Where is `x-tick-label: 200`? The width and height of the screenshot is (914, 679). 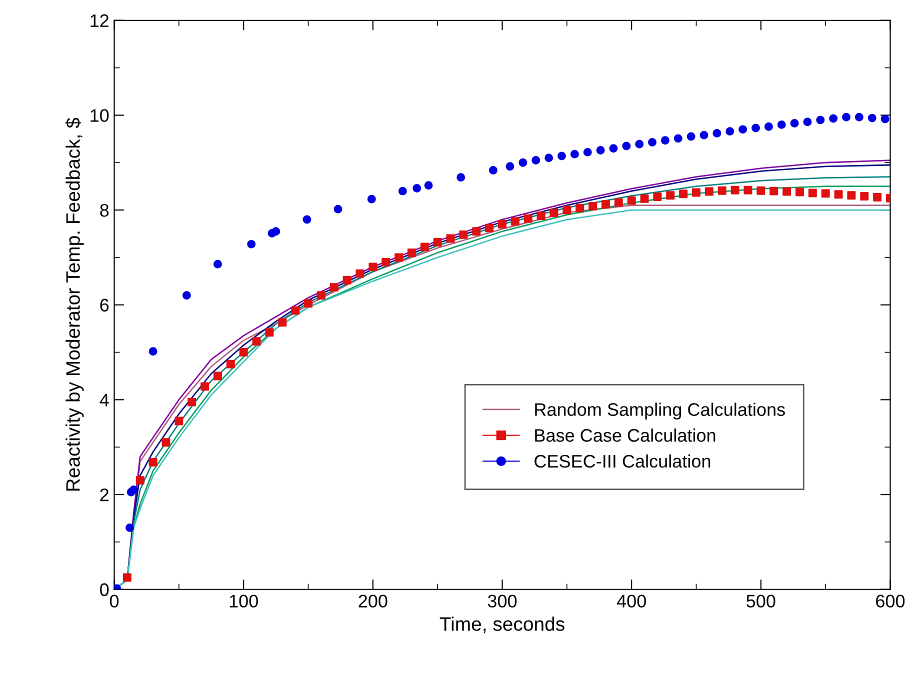
x-tick-label: 200 is located at coordinates (373, 601).